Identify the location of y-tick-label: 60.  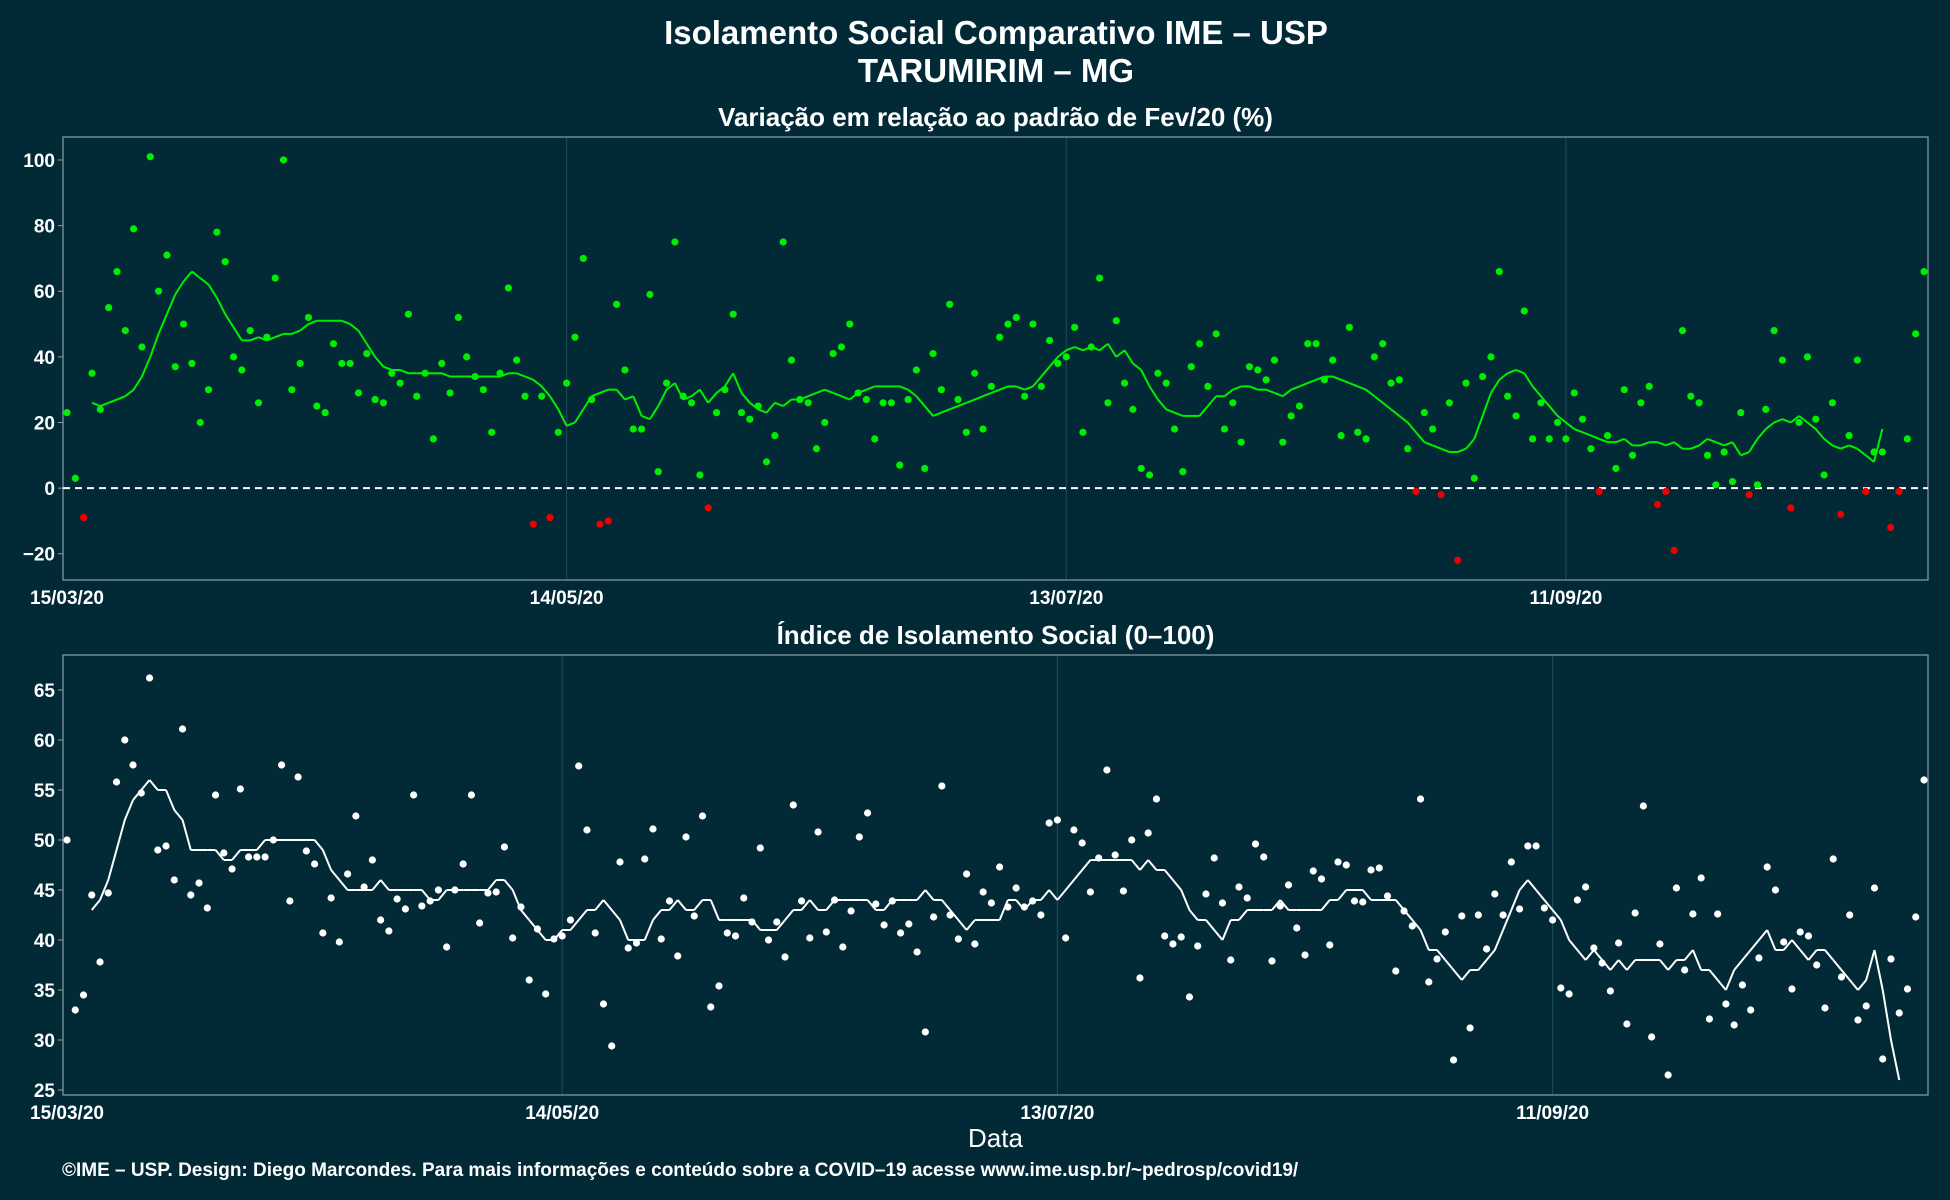
(44, 741).